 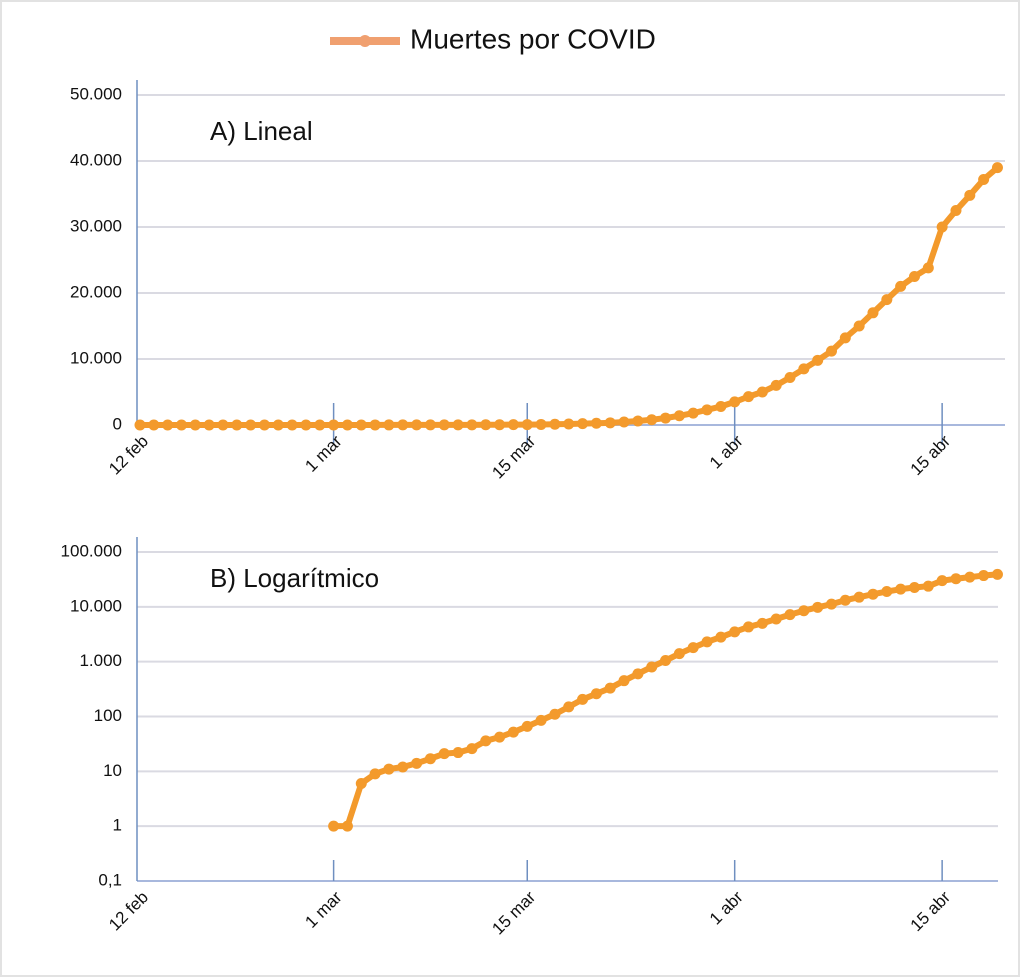 I want to click on y-tick-label: 1, so click(x=117, y=825).